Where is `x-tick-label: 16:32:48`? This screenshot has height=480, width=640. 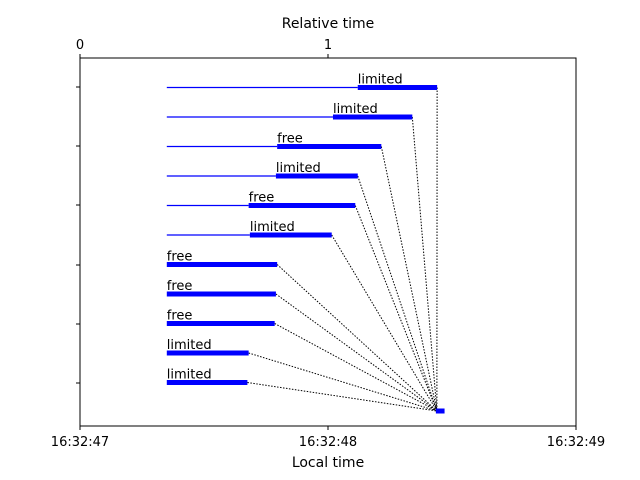 x-tick-label: 16:32:48 is located at coordinates (328, 442).